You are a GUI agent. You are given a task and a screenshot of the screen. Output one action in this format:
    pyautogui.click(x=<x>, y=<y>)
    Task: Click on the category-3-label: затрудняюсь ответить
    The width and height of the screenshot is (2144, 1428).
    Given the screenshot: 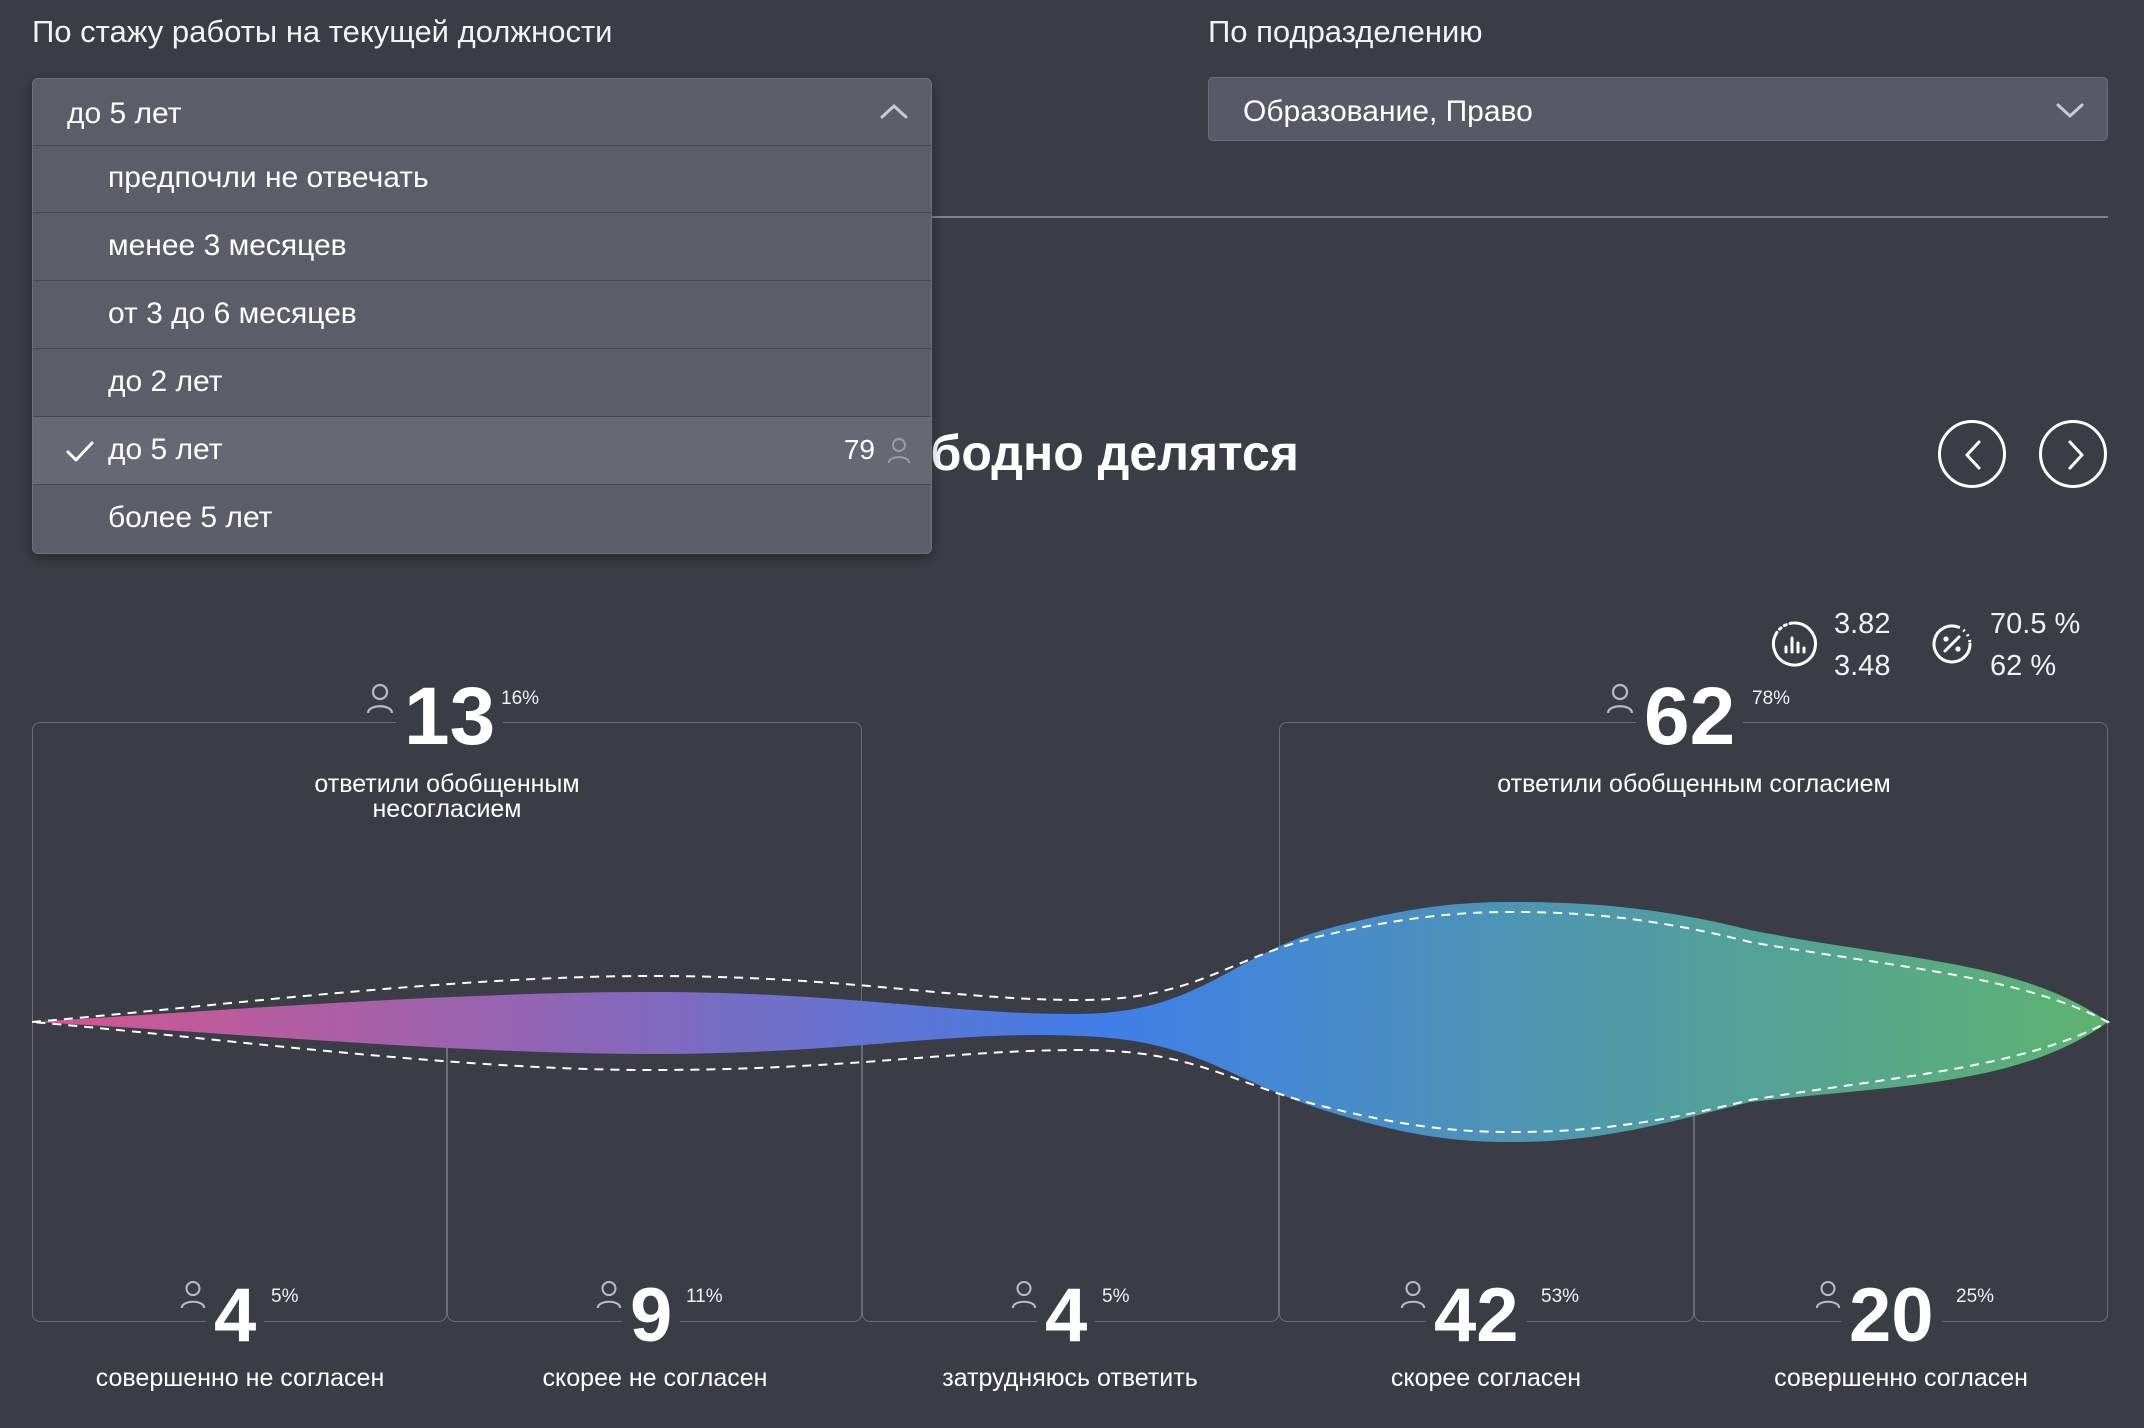 What is the action you would take?
    pyautogui.click(x=1070, y=1378)
    